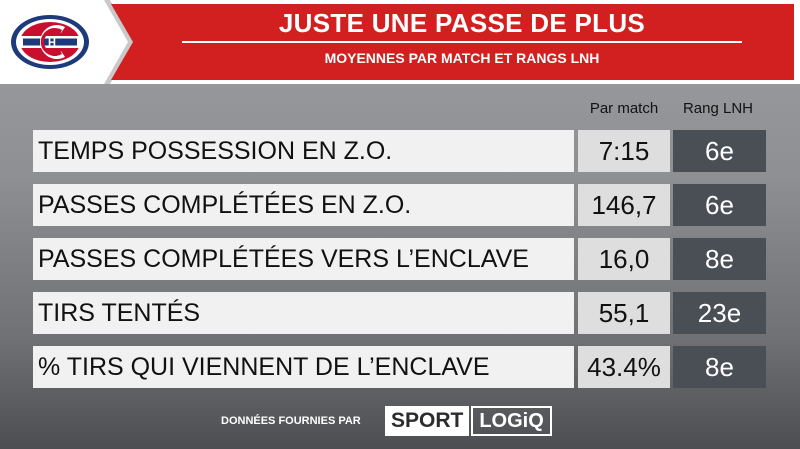 This screenshot has height=449, width=800. What do you see at coordinates (303, 367) in the screenshot?
I see `stat-label: % TIRS QUI VIENNENT DE L’ENCLAVE` at bounding box center [303, 367].